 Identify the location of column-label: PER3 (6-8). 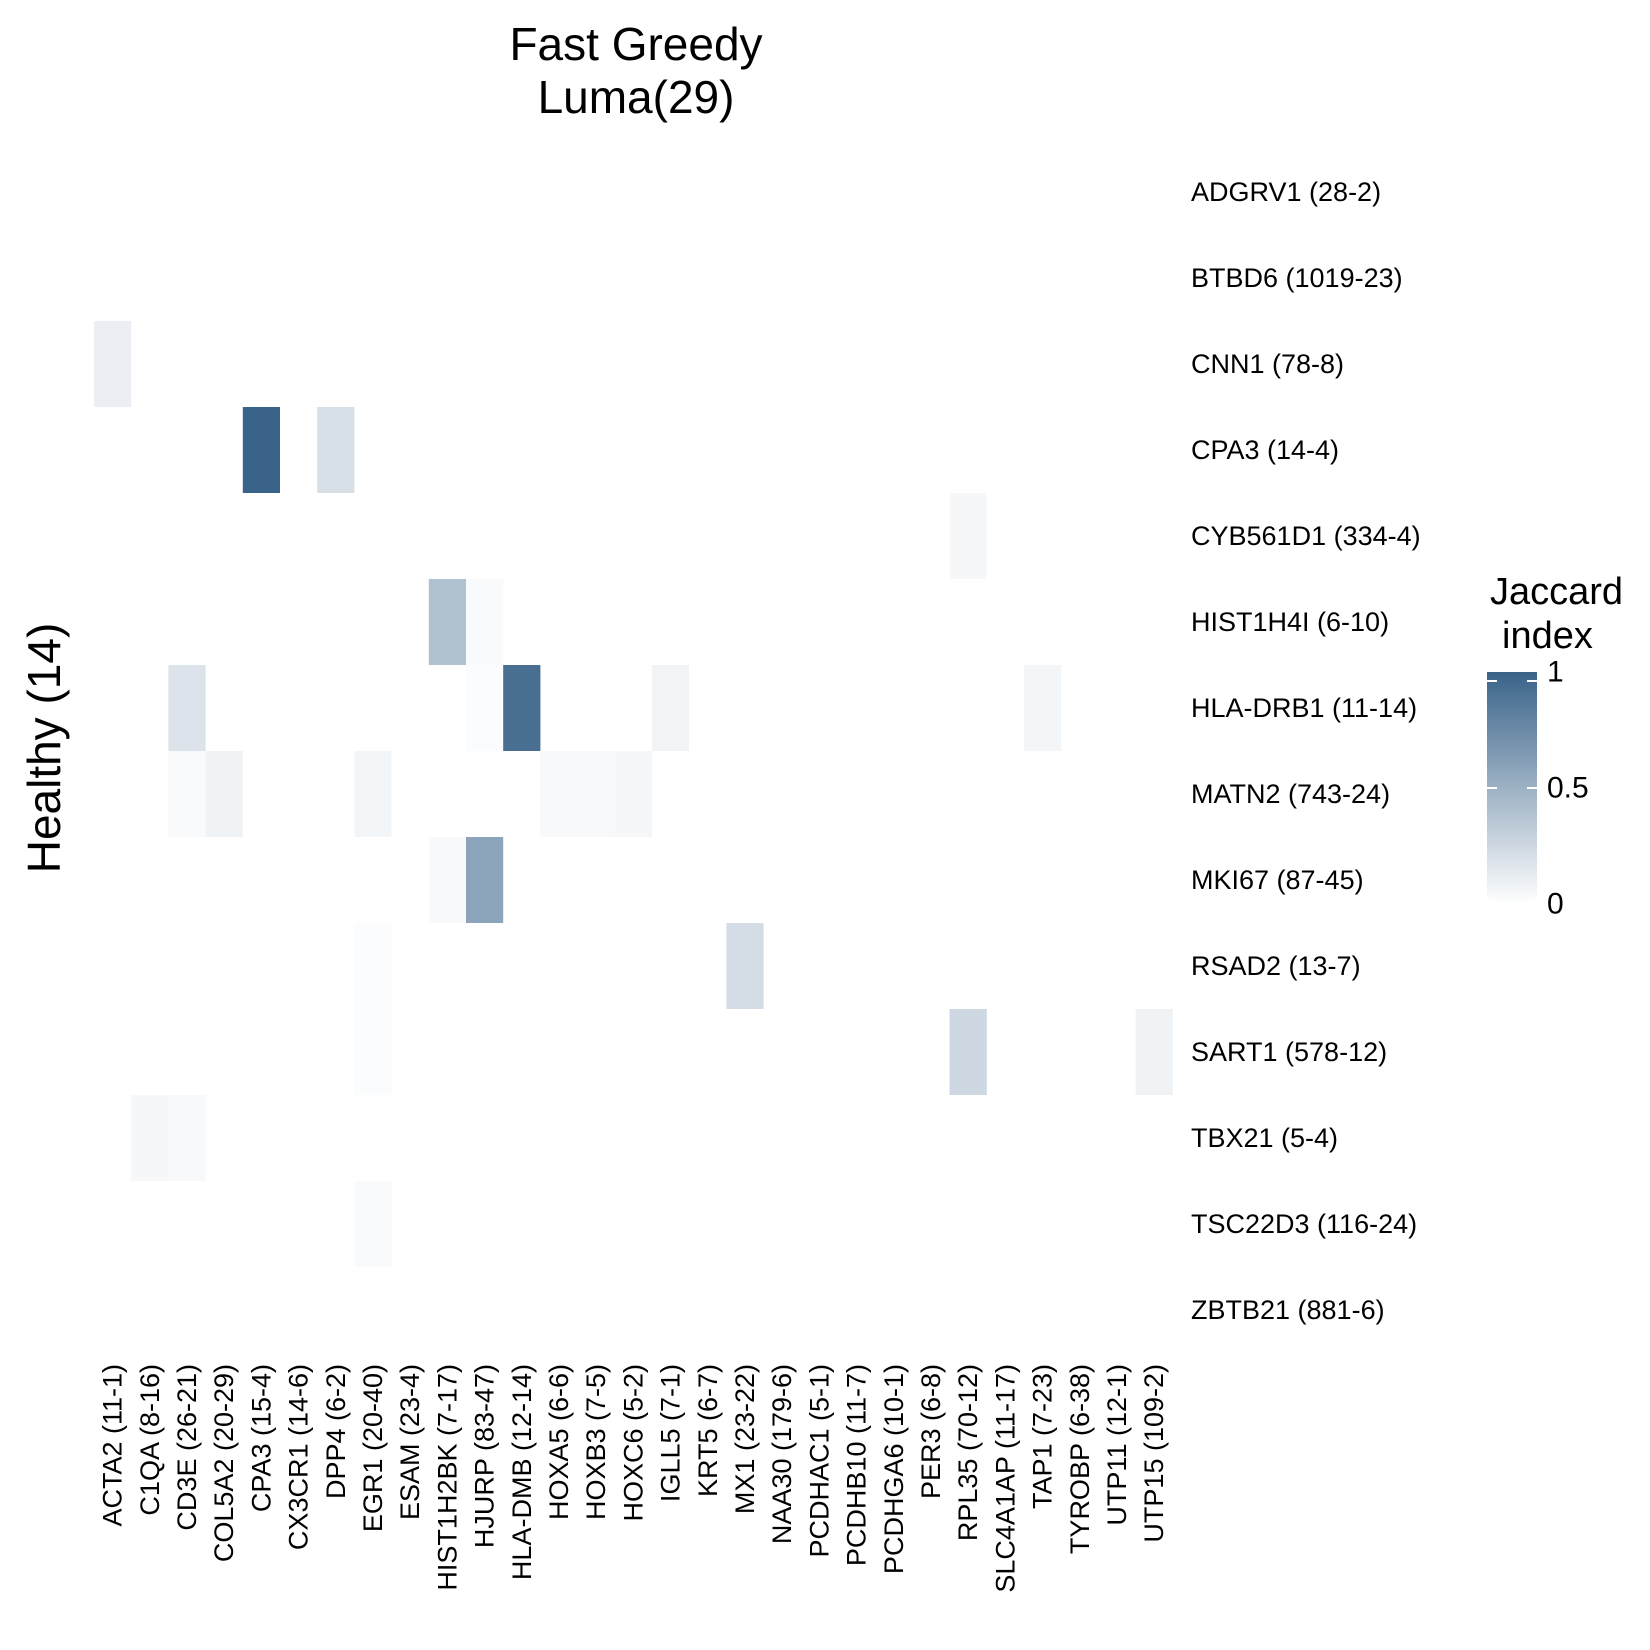
(931, 1431).